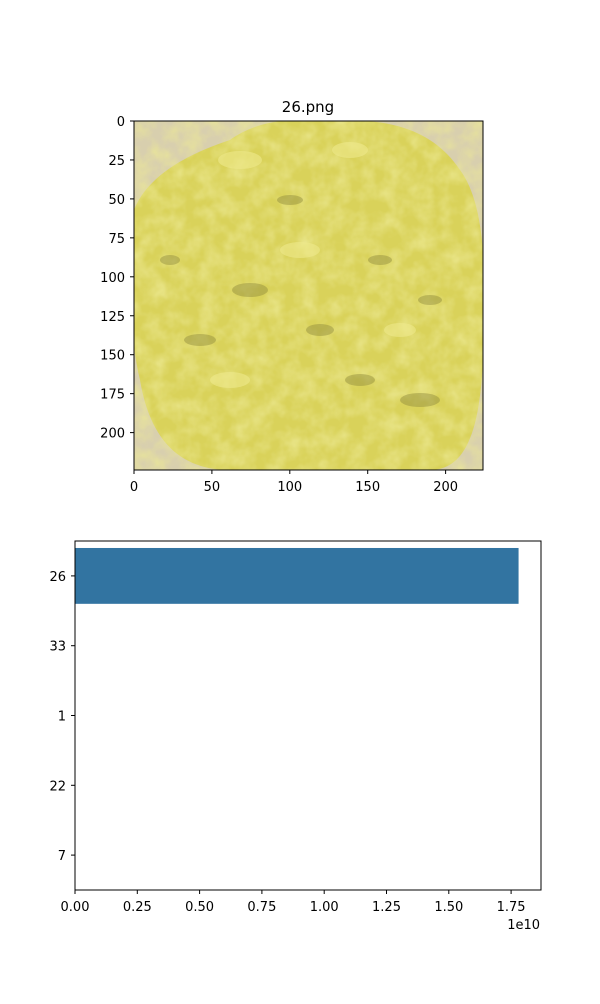 Image resolution: width=600 pixels, height=1004 pixels. I want to click on x-tick-label: 150, so click(367, 487).